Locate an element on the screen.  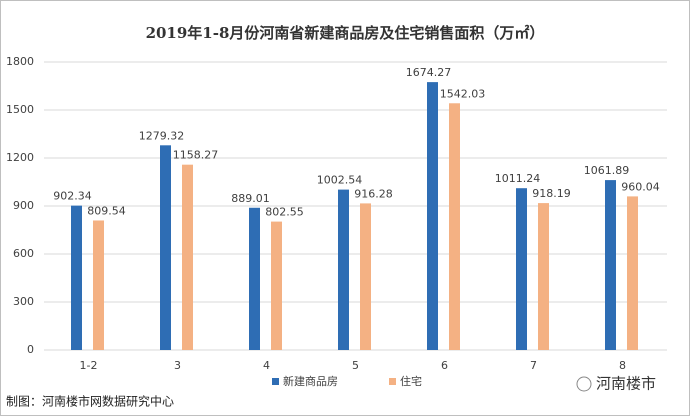
value-label: 1279.32 is located at coordinates (162, 135).